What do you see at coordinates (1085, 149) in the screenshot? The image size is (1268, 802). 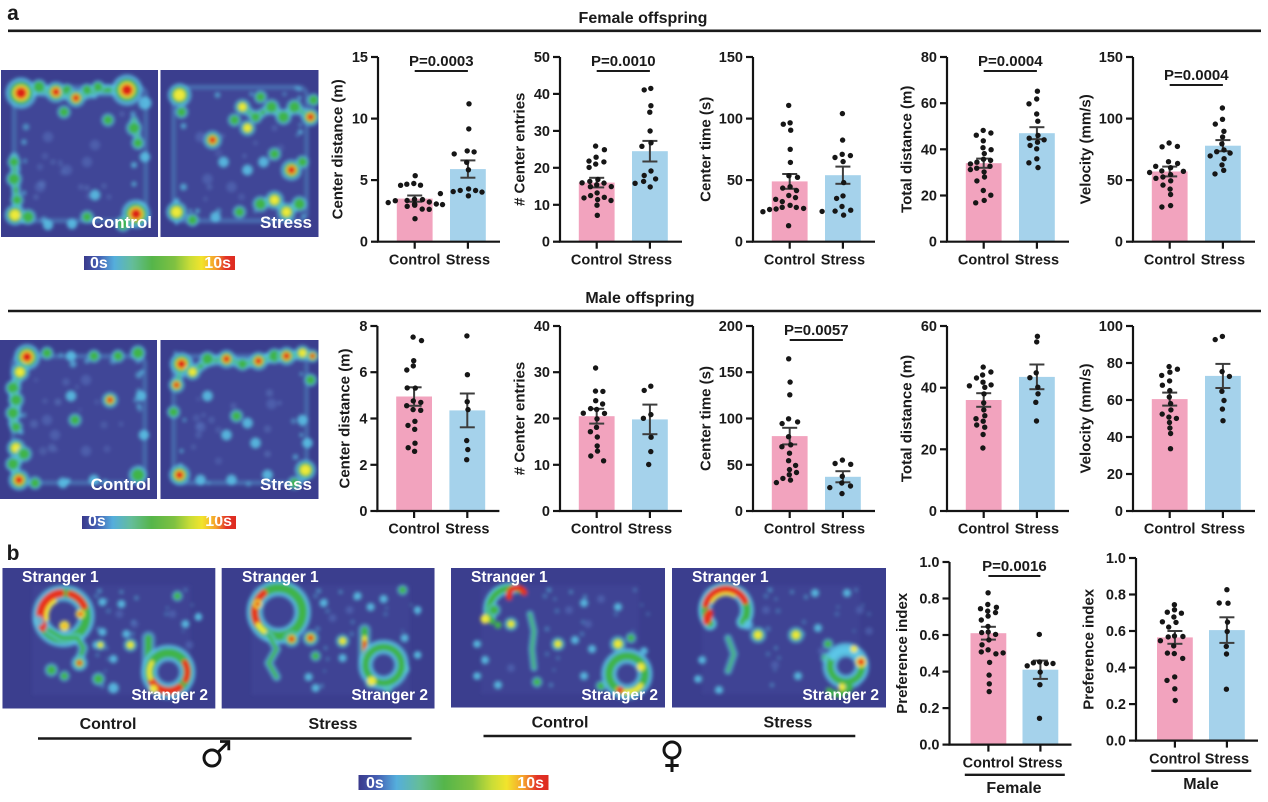 I see `svg-text: Velocity (mm/s)` at bounding box center [1085, 149].